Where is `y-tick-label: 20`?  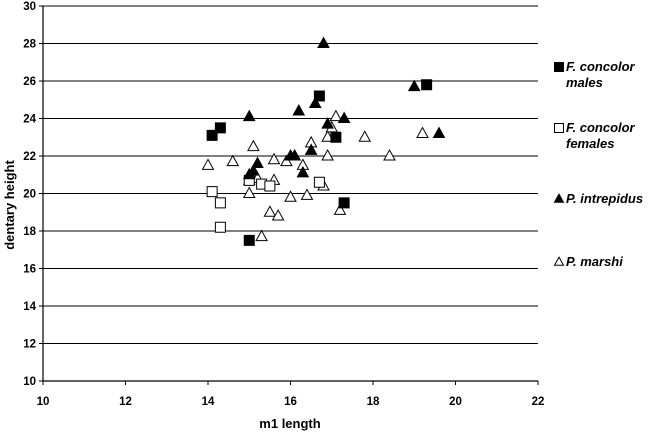
y-tick-label: 20 is located at coordinates (29, 195).